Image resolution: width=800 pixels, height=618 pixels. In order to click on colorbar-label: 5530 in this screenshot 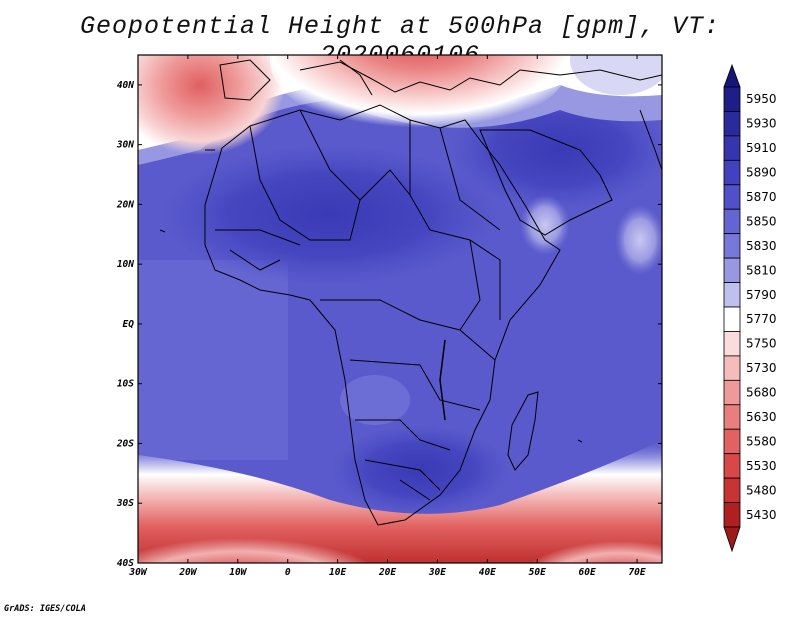, I will do `click(761, 466)`.